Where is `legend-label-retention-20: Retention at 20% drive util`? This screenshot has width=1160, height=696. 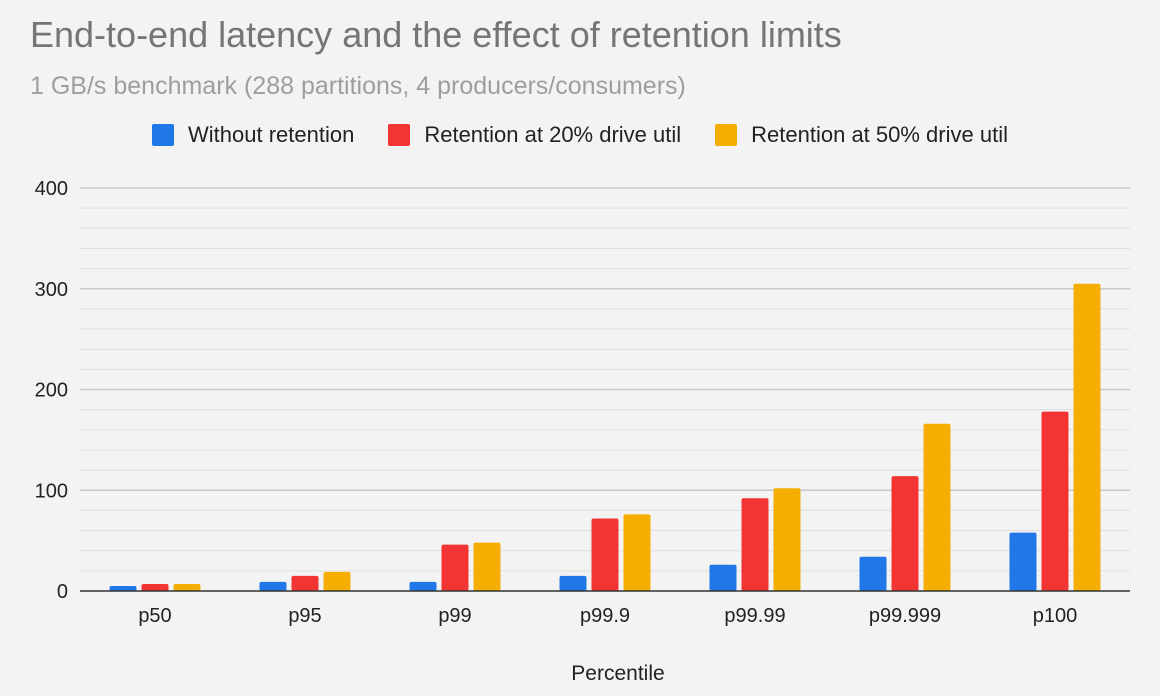 legend-label-retention-20: Retention at 20% drive util is located at coordinates (553, 134).